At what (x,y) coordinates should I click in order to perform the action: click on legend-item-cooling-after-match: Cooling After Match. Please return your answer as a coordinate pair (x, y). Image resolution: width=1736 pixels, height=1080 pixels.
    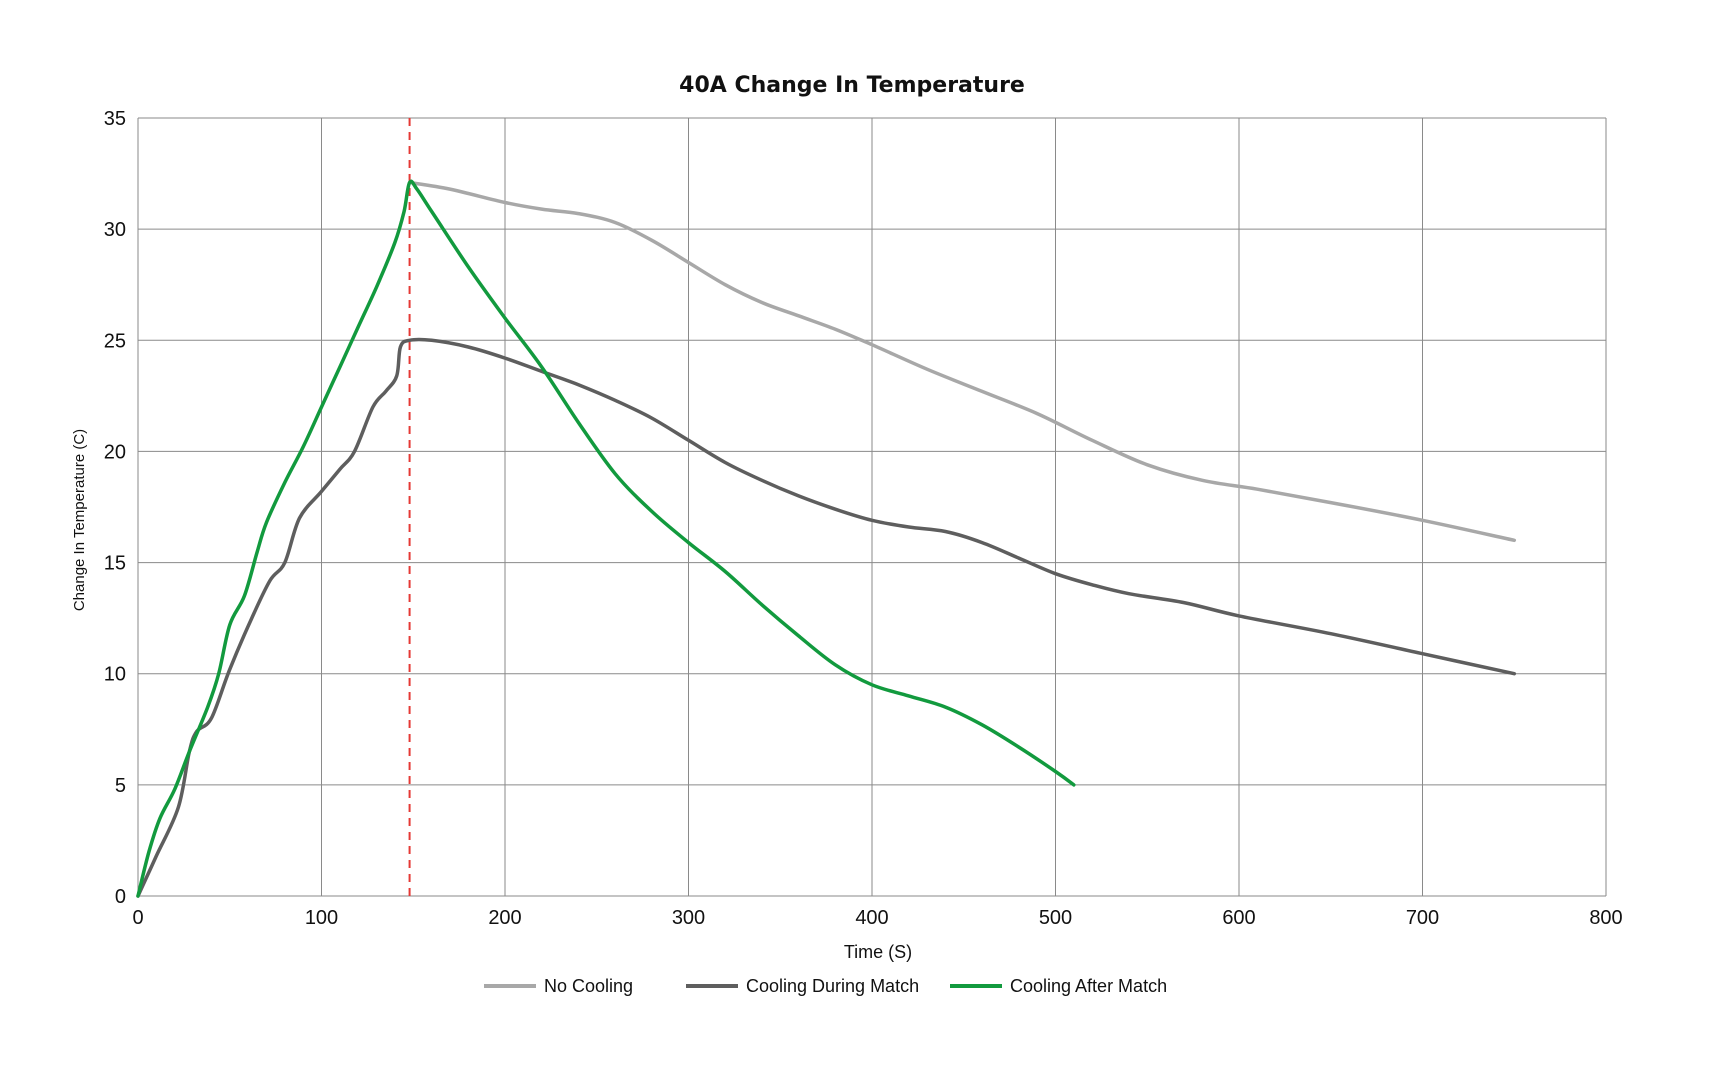
    Looking at the image, I should click on (1058, 986).